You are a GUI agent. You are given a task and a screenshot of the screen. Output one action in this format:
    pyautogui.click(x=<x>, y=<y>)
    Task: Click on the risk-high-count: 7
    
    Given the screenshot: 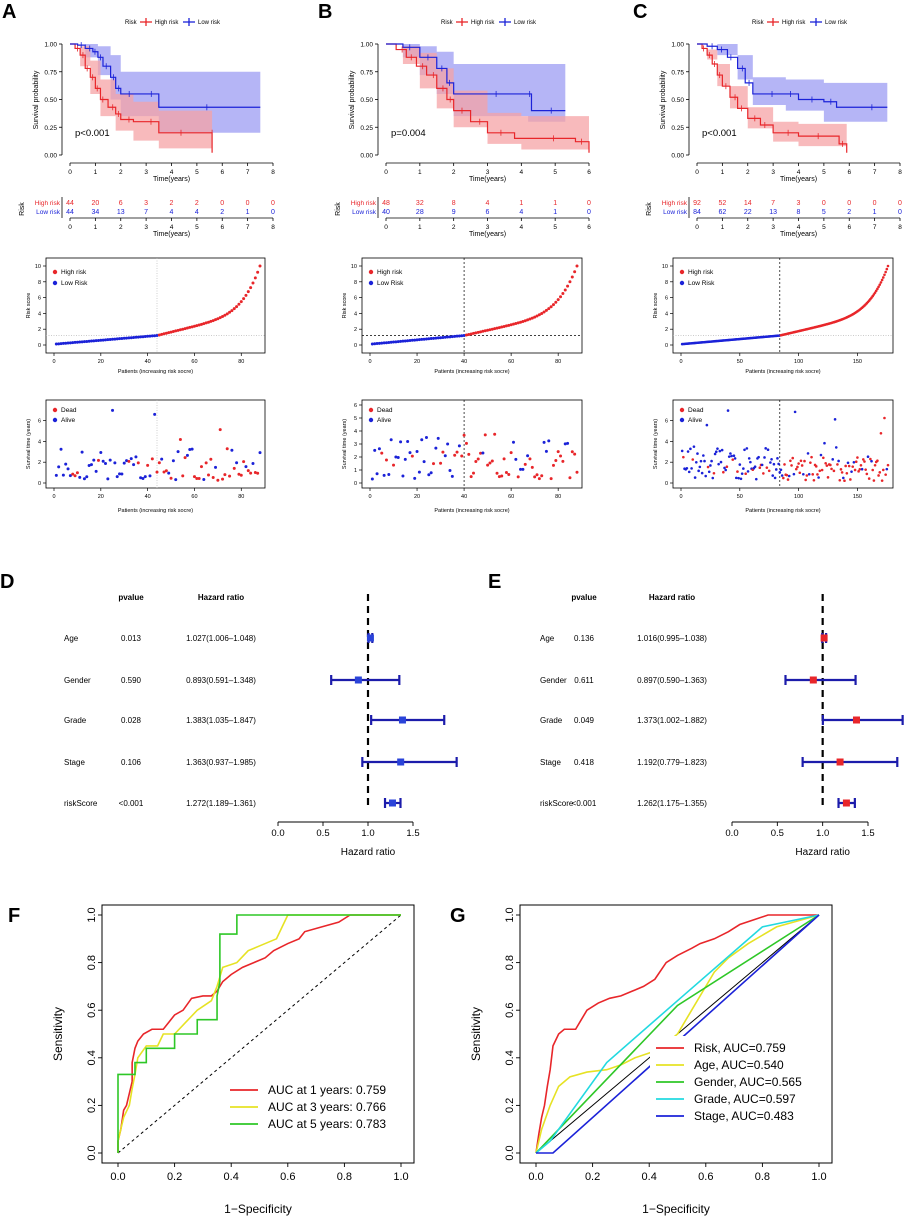 What is the action you would take?
    pyautogui.click(x=773, y=203)
    